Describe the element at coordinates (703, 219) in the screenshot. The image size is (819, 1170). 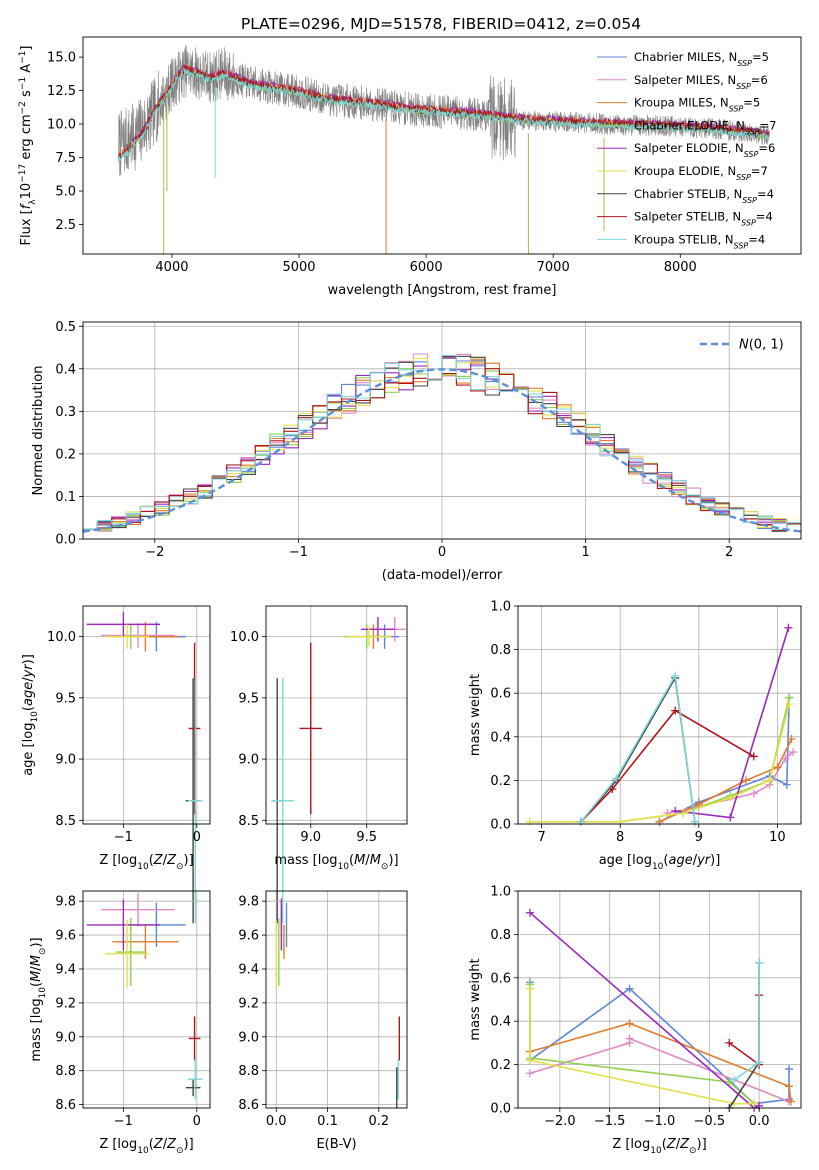
I see `legend-label-salpeter-stelib: Salpeter STELIB, NSSP=4` at that location.